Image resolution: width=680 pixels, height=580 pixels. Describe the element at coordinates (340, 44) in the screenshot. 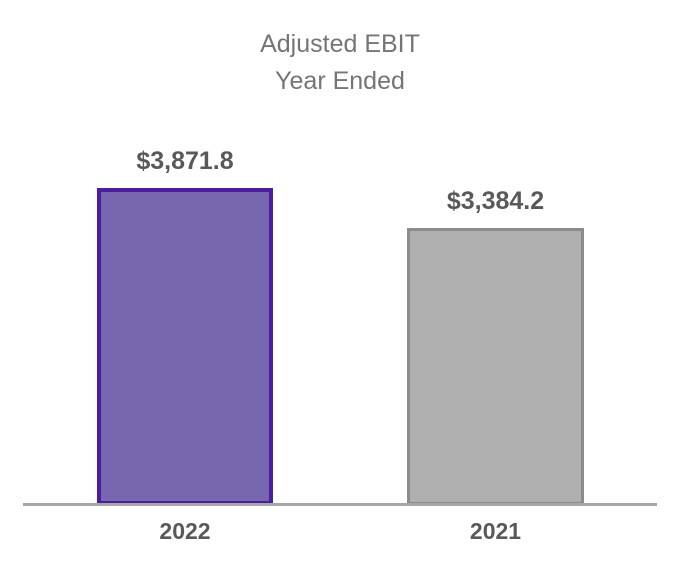

I see `chart-title-line-1: Adjusted EBIT` at that location.